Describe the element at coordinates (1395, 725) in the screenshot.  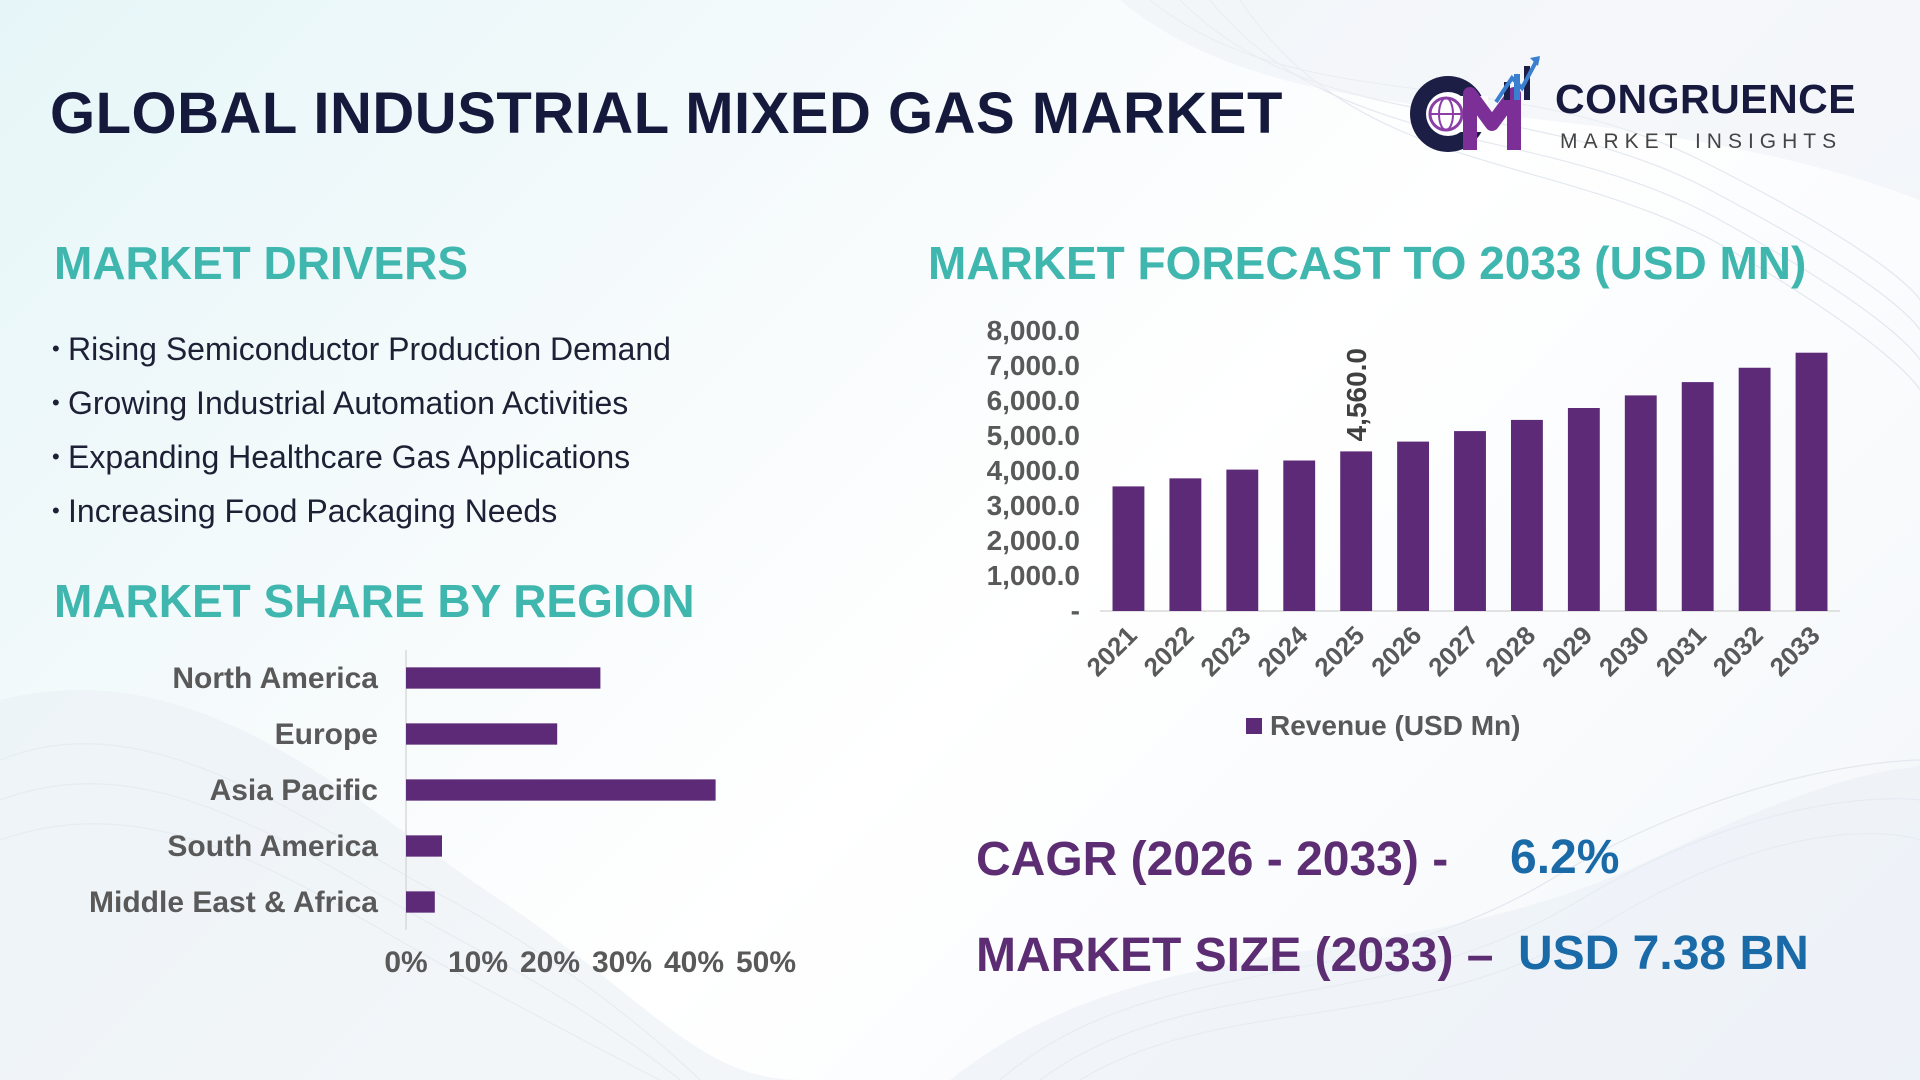
I see `legend-label: Revenue (USD Mn)` at that location.